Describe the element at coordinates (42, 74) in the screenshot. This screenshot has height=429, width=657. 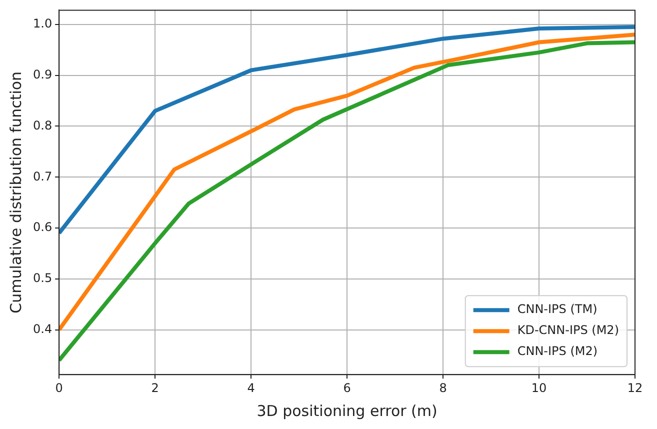
I see `y-tick-label: 0.9` at that location.